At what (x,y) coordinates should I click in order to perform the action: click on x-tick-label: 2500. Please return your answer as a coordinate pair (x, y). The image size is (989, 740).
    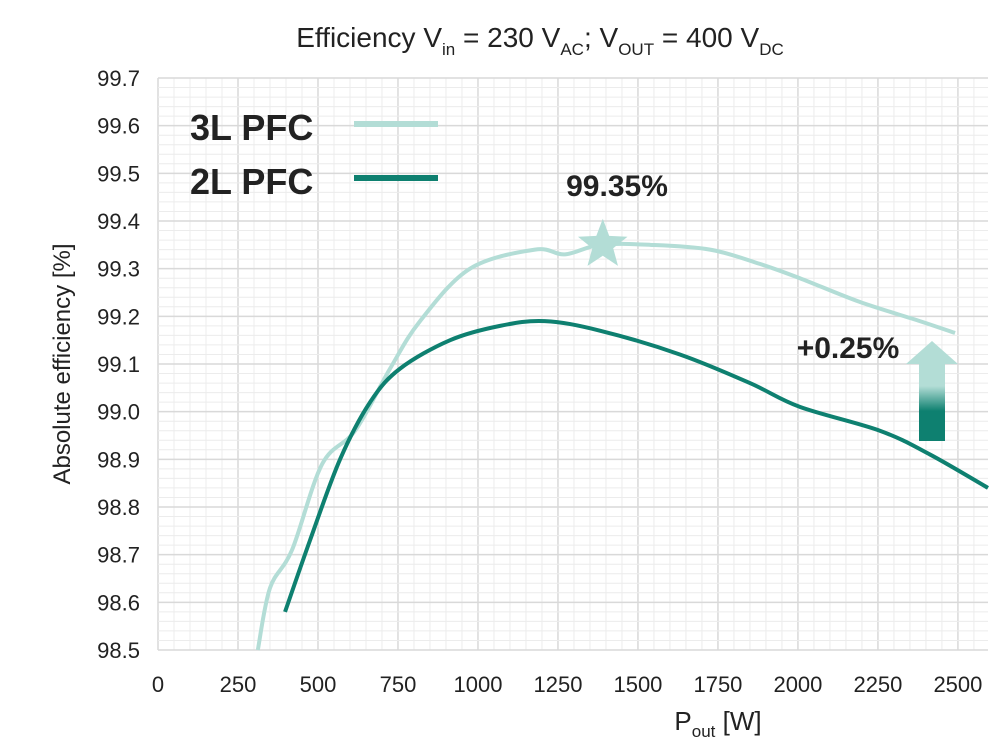
    Looking at the image, I should click on (957, 684).